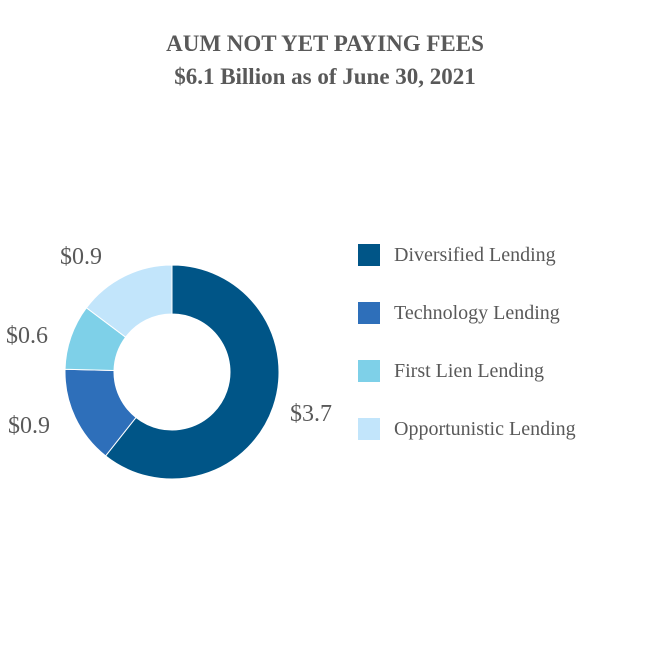 This screenshot has width=650, height=650. What do you see at coordinates (81, 257) in the screenshot?
I see `data-label-opportunistic-lending: $0.9` at bounding box center [81, 257].